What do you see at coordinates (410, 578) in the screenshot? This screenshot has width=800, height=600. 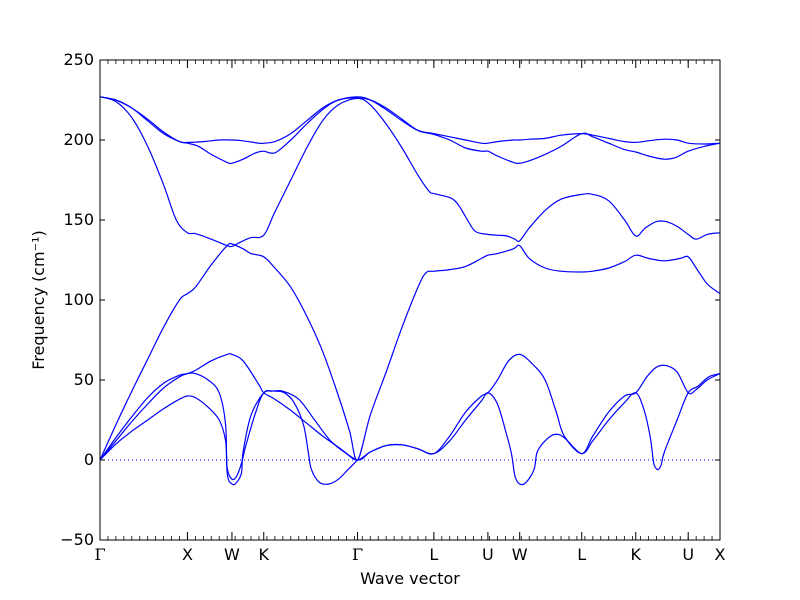 I see `x-axis-label: Wave vector` at bounding box center [410, 578].